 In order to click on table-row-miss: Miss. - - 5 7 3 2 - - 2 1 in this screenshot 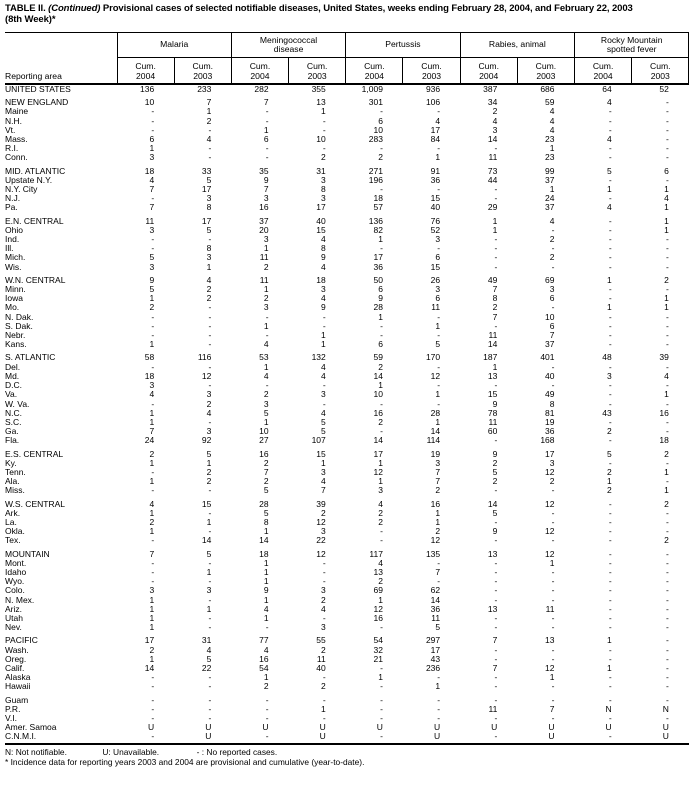, I will do `click(347, 490)`.